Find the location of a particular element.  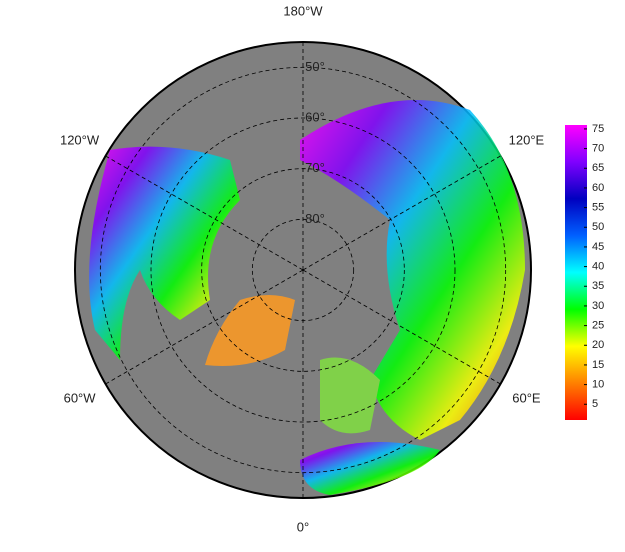

colorbar-tick-label: 15 is located at coordinates (598, 365).